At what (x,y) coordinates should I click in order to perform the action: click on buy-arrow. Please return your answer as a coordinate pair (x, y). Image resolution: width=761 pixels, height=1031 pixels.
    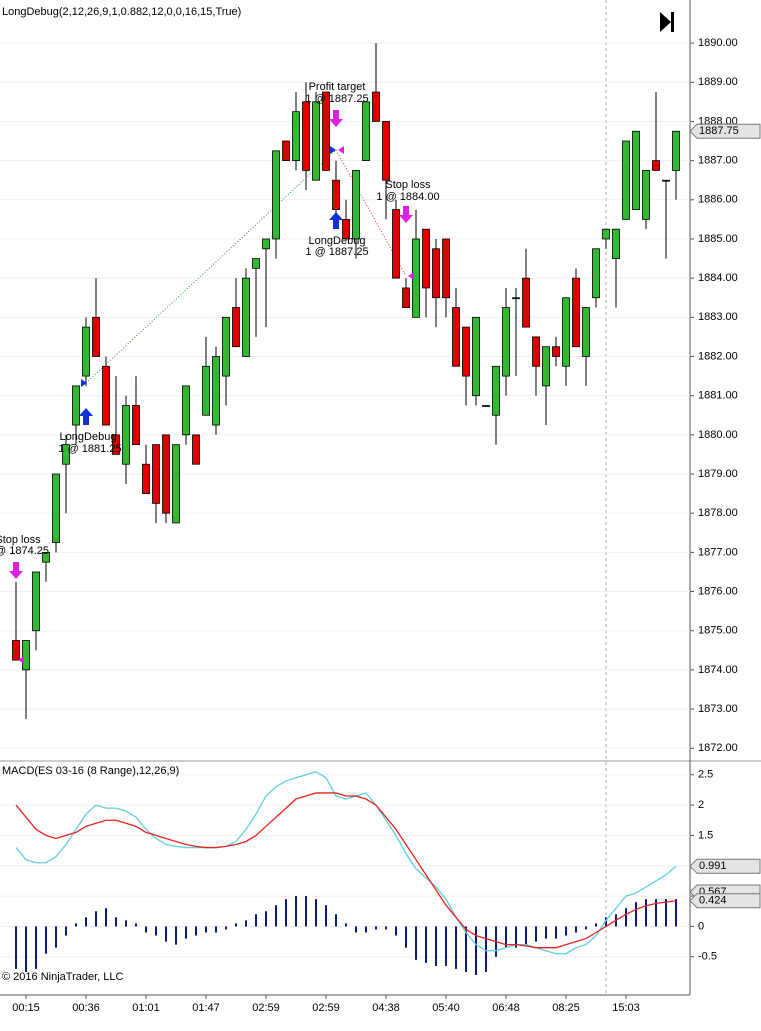
    Looking at the image, I should click on (336, 220).